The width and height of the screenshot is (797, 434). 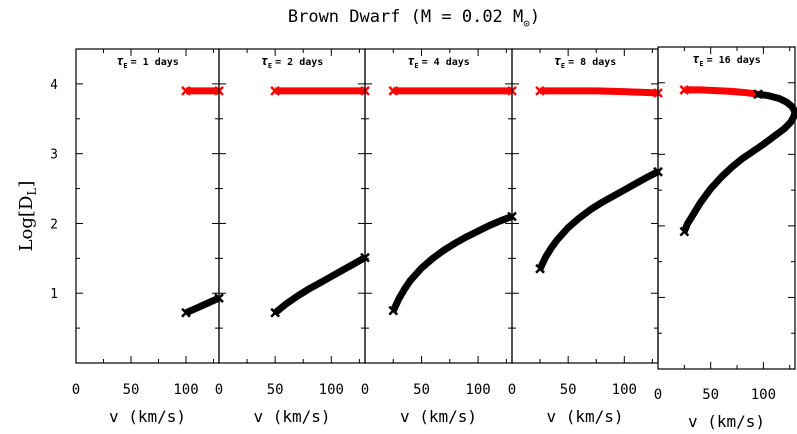 What do you see at coordinates (292, 62) in the screenshot?
I see `panel-label: τE = 2 days` at bounding box center [292, 62].